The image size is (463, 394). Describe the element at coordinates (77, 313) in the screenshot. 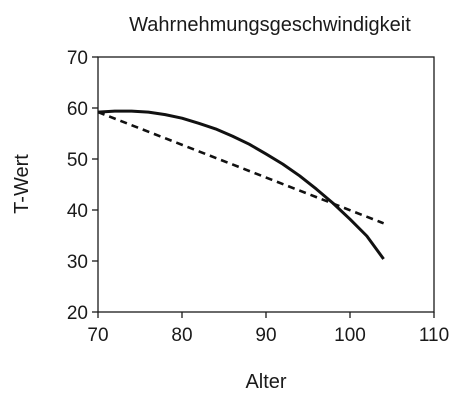

I see `y-tick-label: 20` at that location.